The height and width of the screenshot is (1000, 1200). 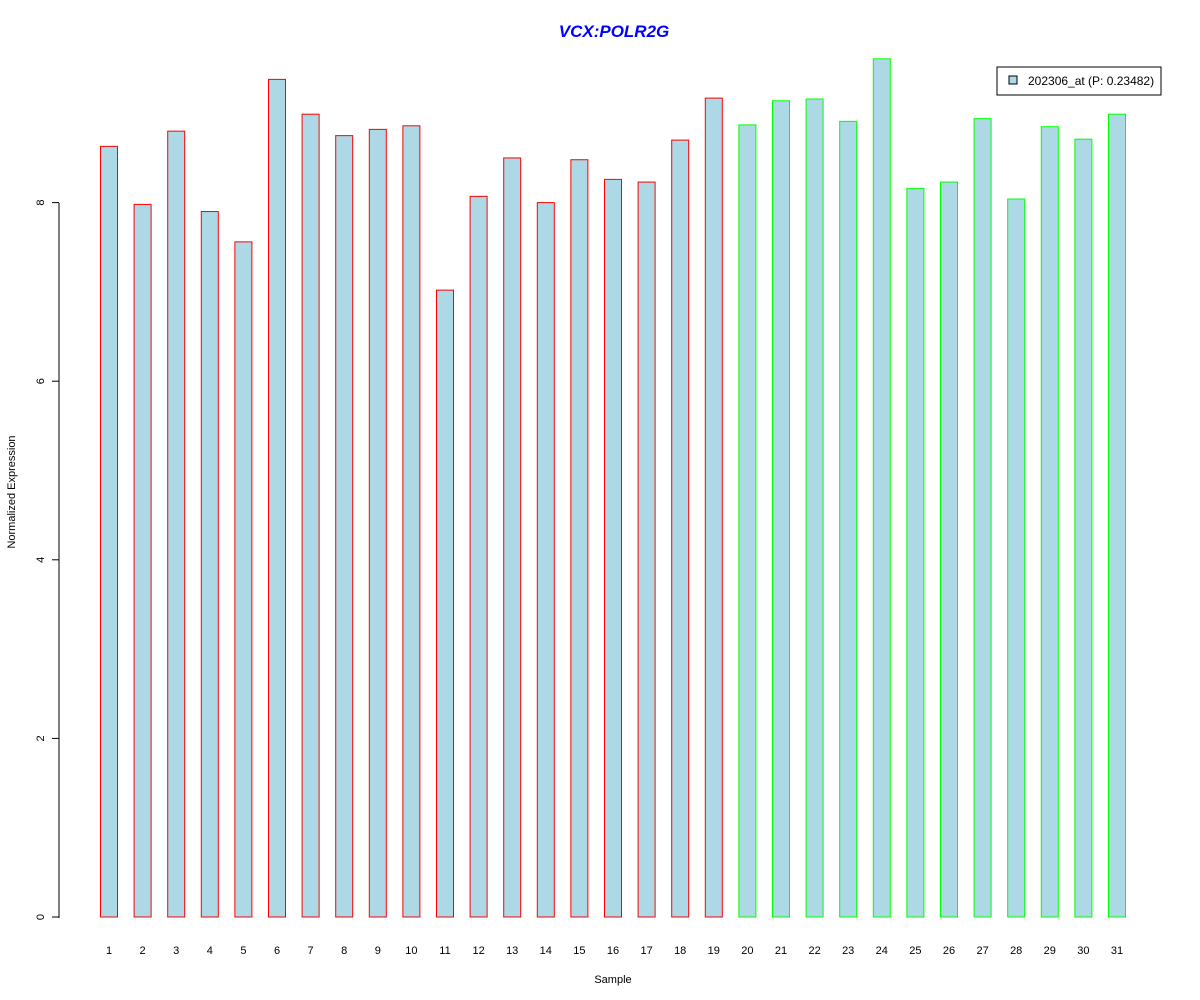 What do you see at coordinates (714, 951) in the screenshot?
I see `x-tick-label: 19` at bounding box center [714, 951].